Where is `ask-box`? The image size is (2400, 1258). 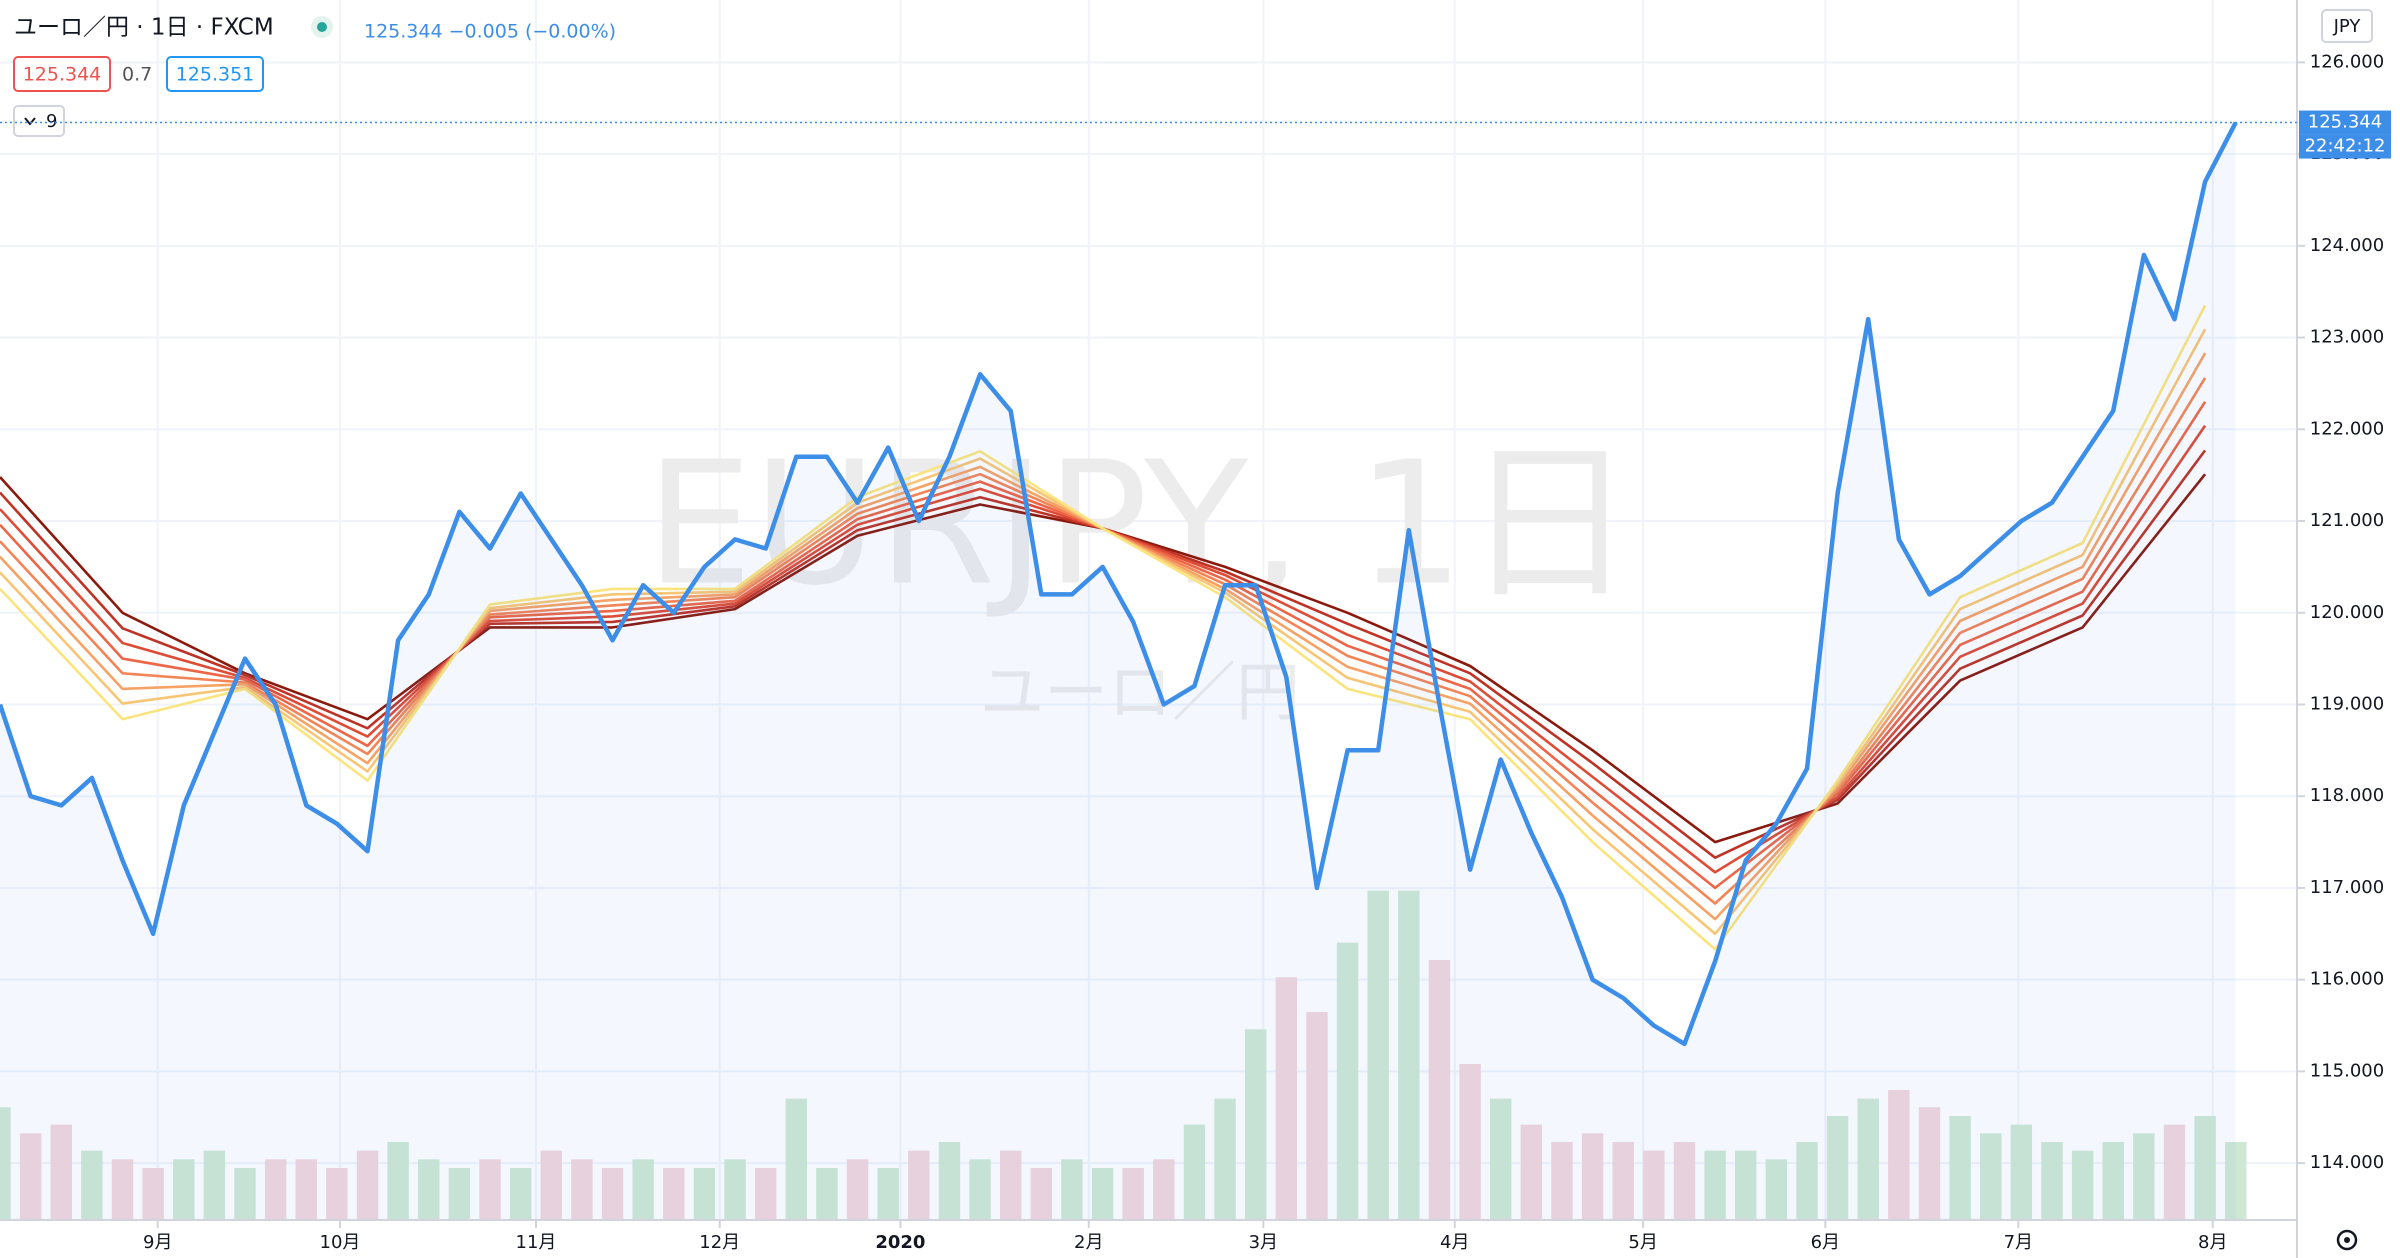
ask-box is located at coordinates (215, 74).